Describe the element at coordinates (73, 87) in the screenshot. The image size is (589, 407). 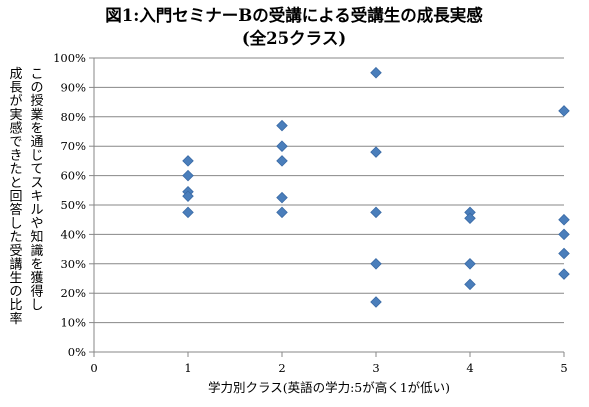
I see `y-tick-label: 90%` at that location.